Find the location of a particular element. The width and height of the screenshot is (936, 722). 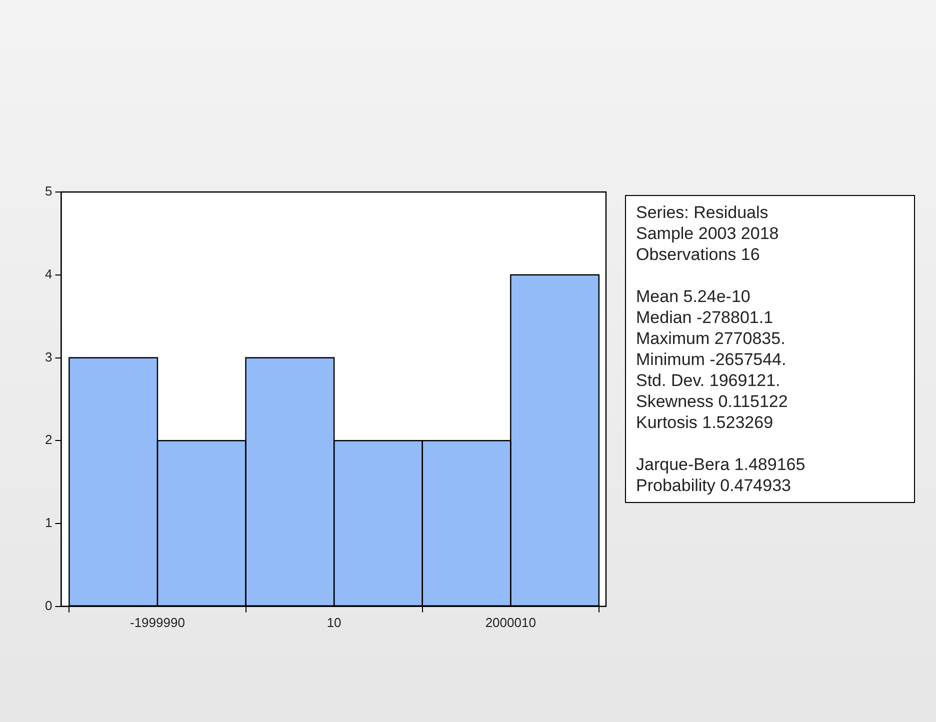

x-tick-label: 10 is located at coordinates (334, 622).